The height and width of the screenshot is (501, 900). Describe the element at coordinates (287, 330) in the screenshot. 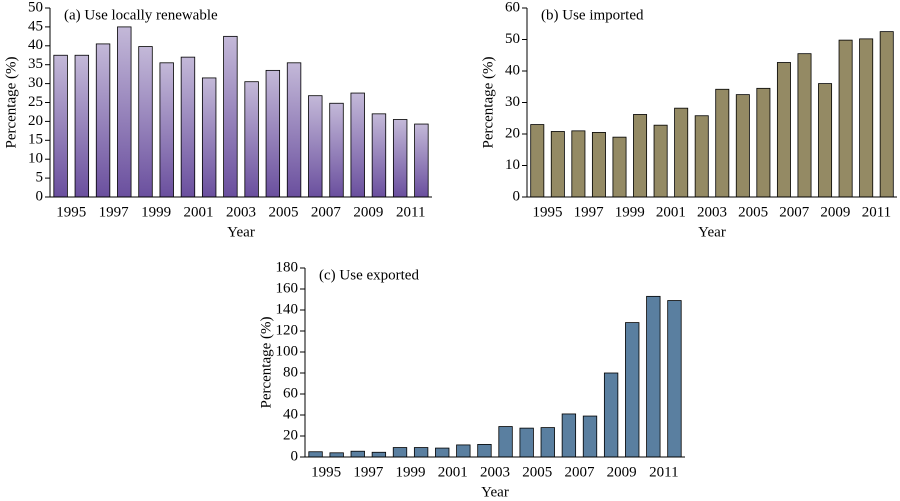

I see `y-tick-label: 120` at that location.